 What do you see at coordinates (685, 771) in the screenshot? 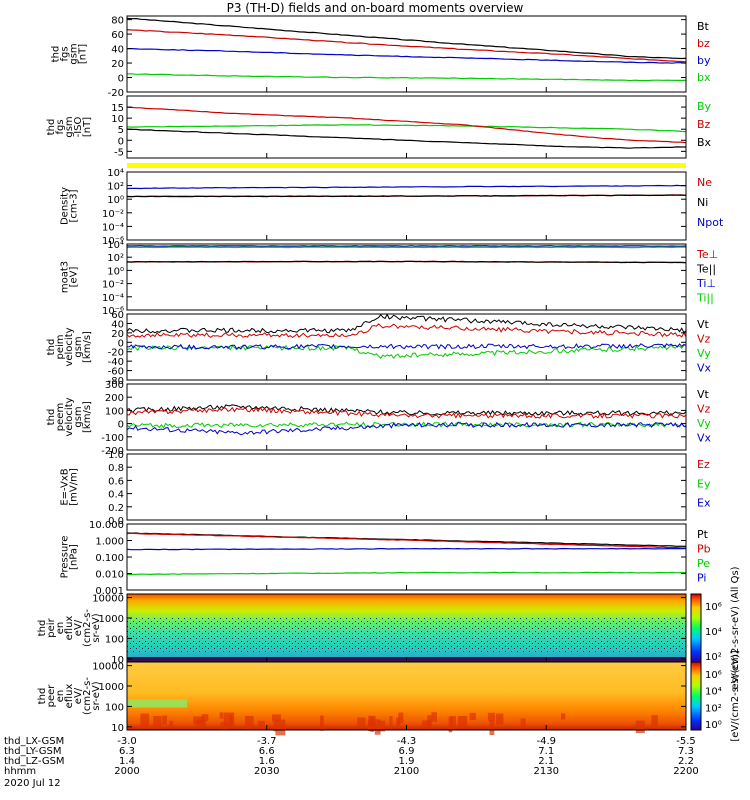
I see `x-axis-value: 2200` at bounding box center [685, 771].